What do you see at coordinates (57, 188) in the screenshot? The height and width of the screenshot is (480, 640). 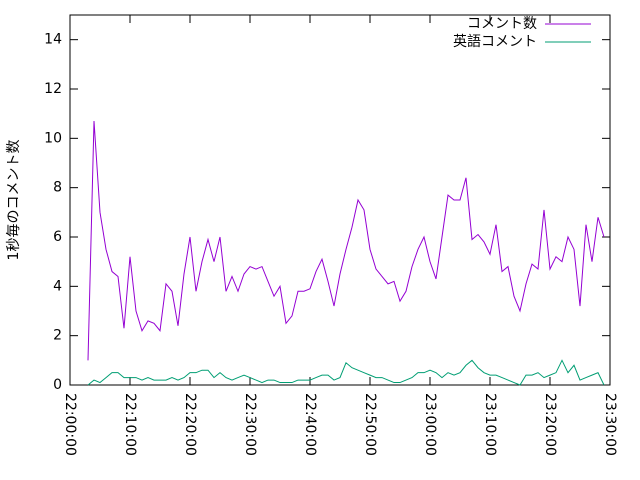 I see `y-tick-label: 8` at bounding box center [57, 188].